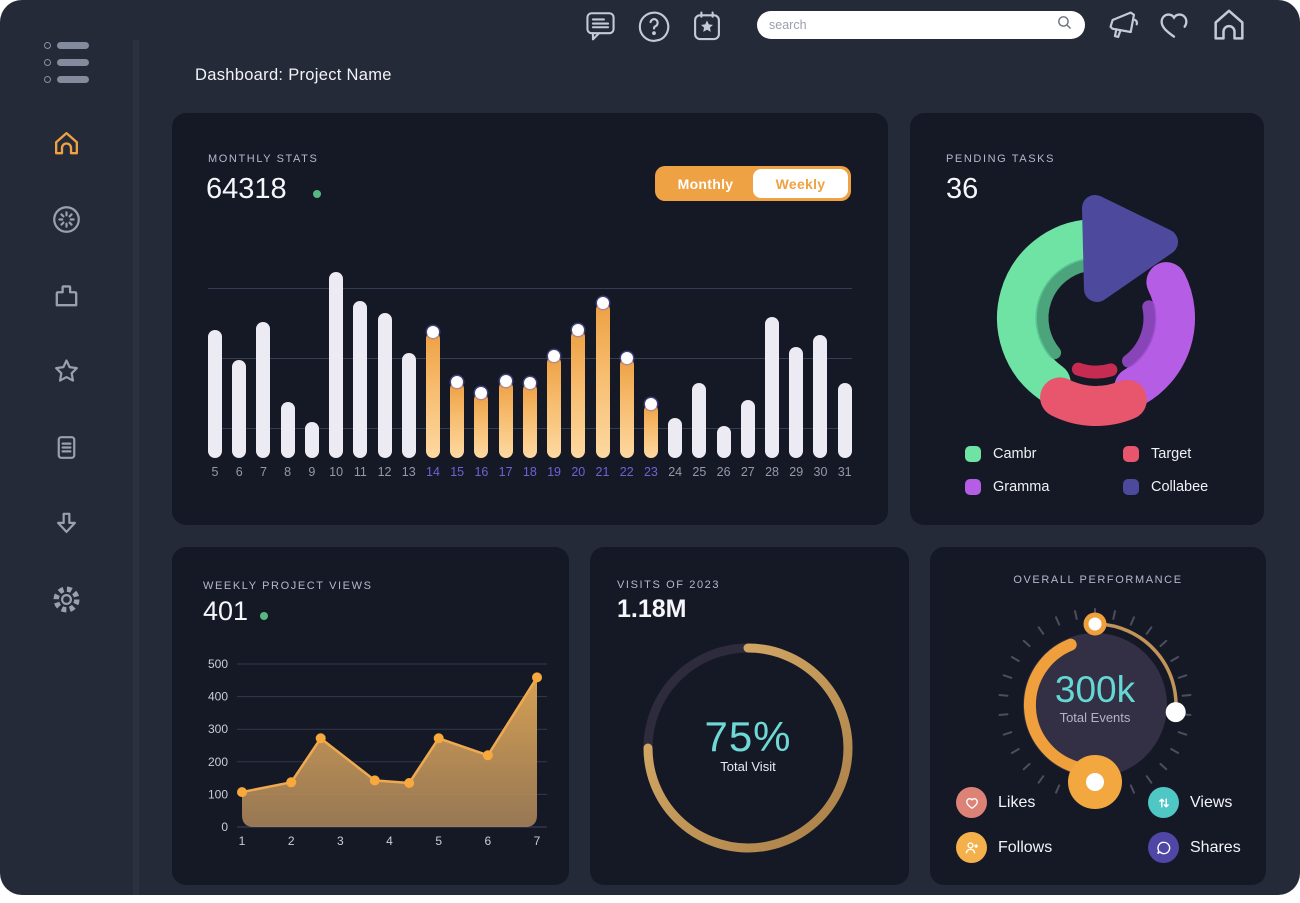 The height and width of the screenshot is (903, 1300). I want to click on x-tick-label: 23, so click(650, 472).